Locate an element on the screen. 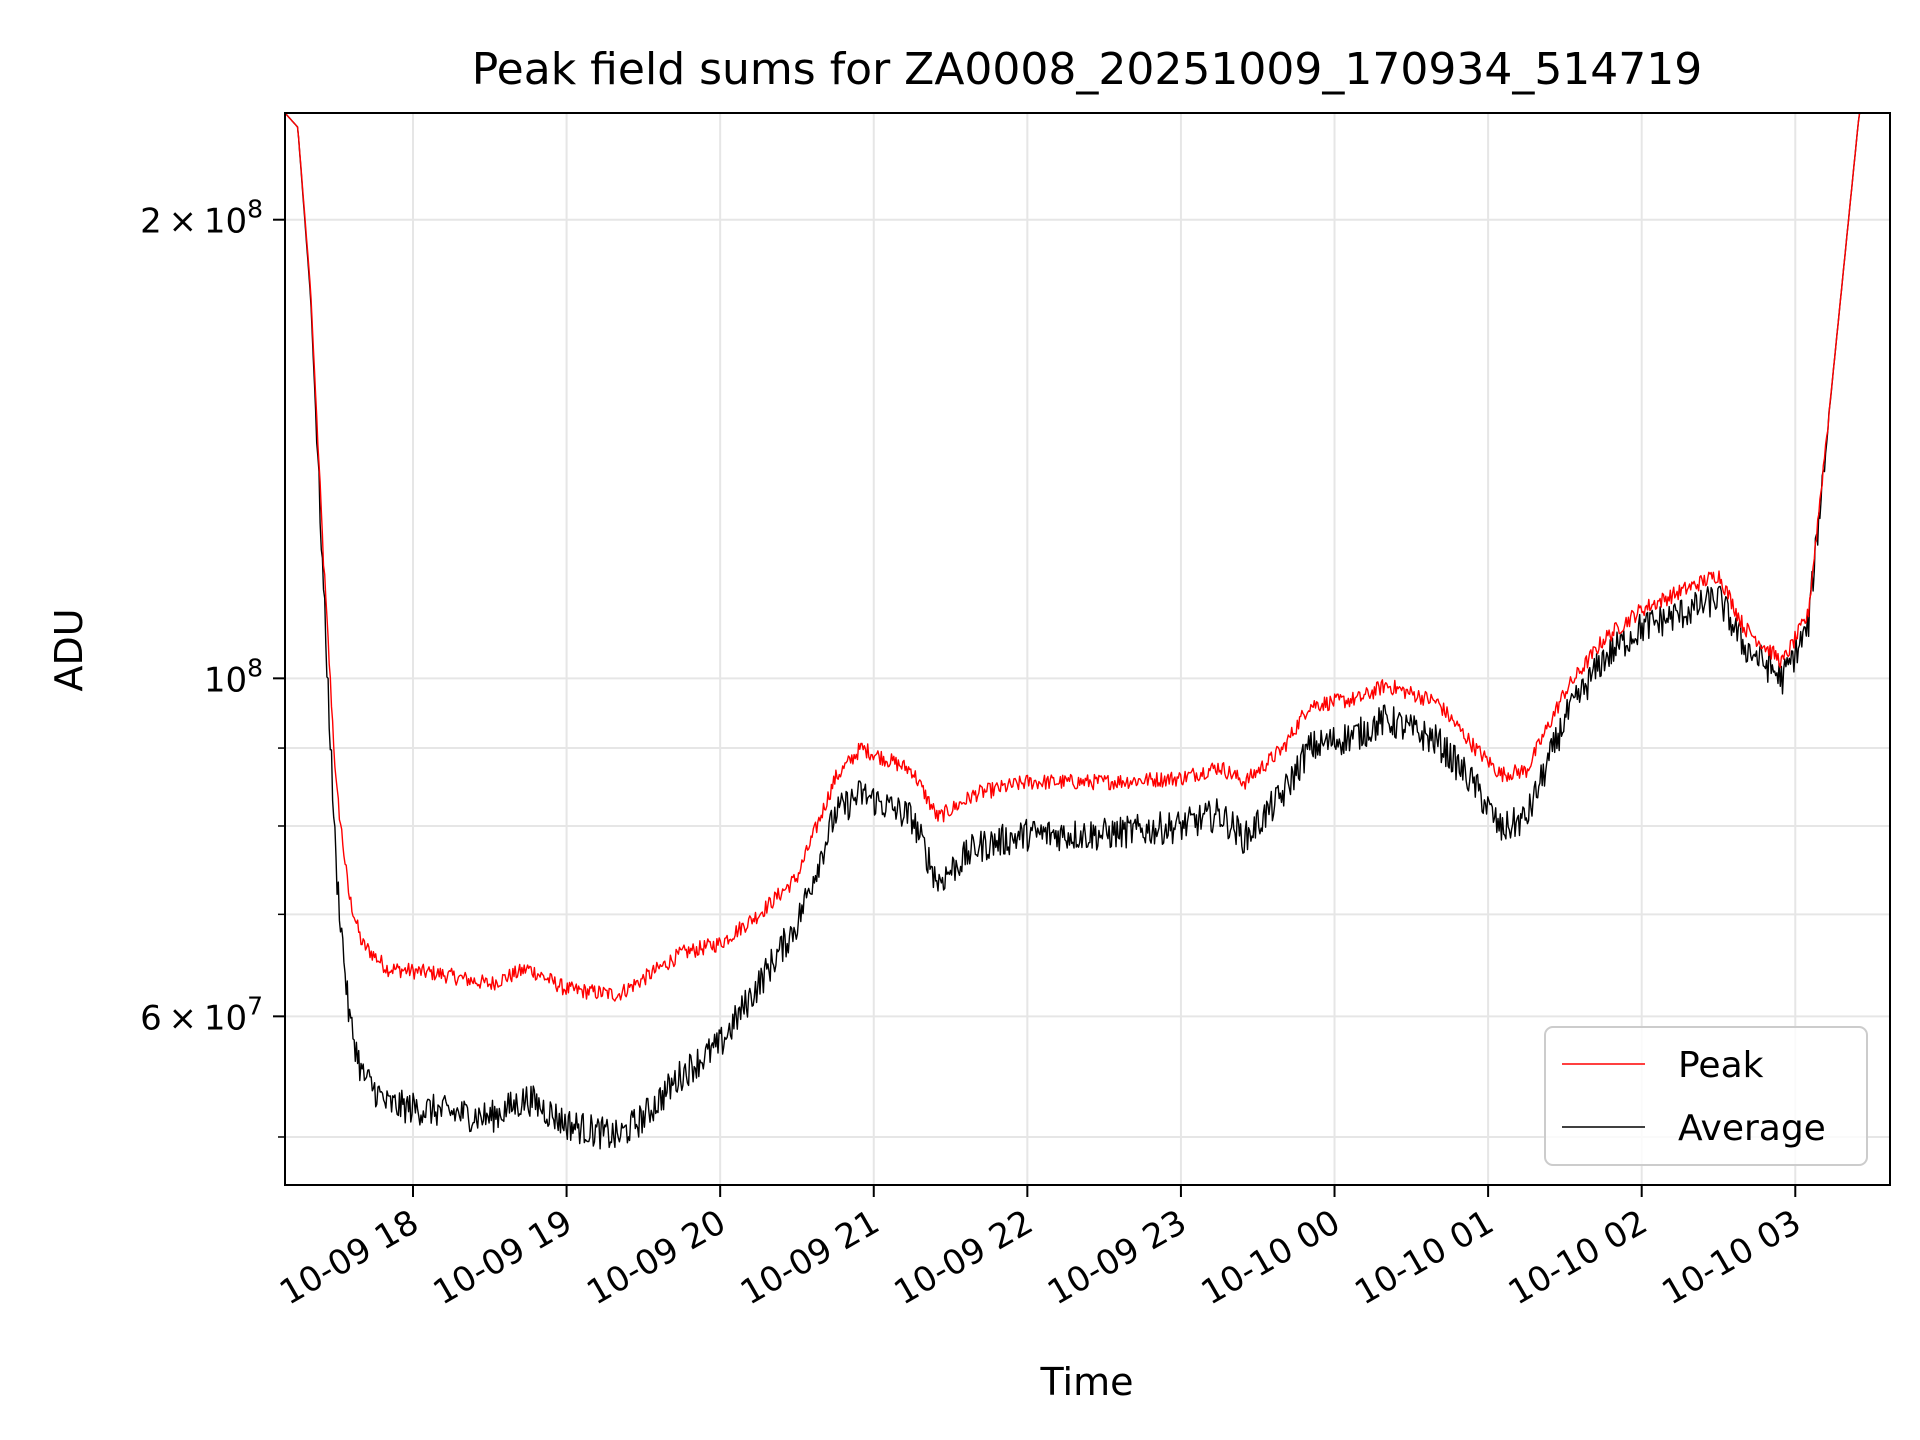 The height and width of the screenshot is (1440, 1920). y-tick-label: 108 is located at coordinates (233, 676).